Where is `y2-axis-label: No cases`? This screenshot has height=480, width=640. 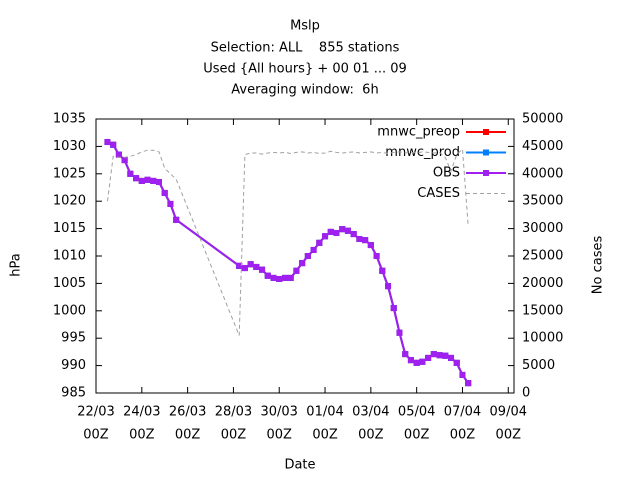
y2-axis-label: No cases is located at coordinates (598, 265).